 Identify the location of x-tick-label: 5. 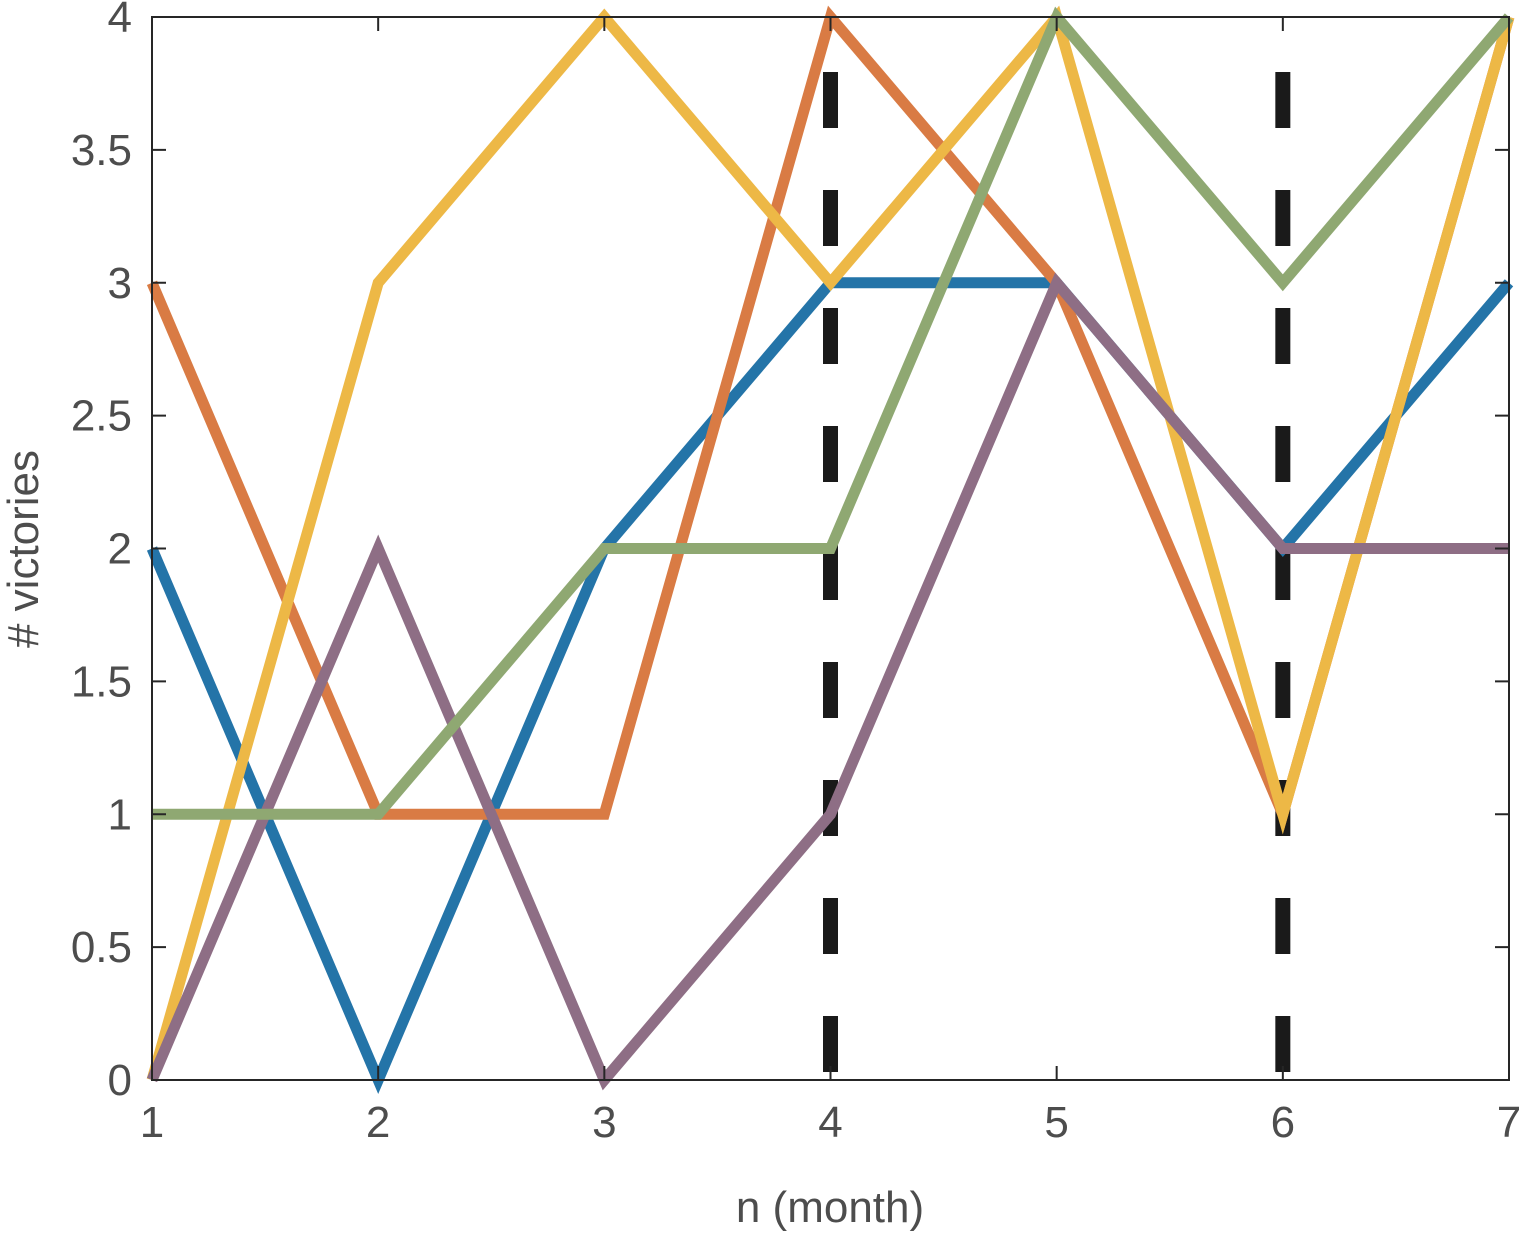
(1056, 1122).